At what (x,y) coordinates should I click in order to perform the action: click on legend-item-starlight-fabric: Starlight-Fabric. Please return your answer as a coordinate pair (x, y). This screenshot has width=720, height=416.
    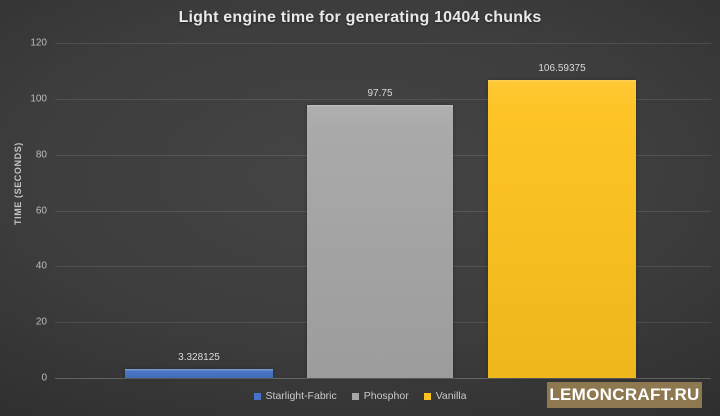
    Looking at the image, I should click on (295, 396).